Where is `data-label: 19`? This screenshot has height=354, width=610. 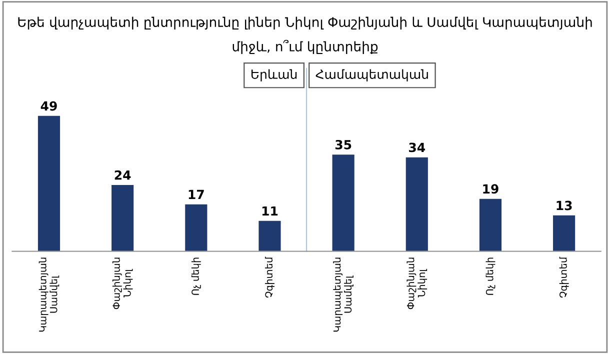 data-label: 19 is located at coordinates (490, 189).